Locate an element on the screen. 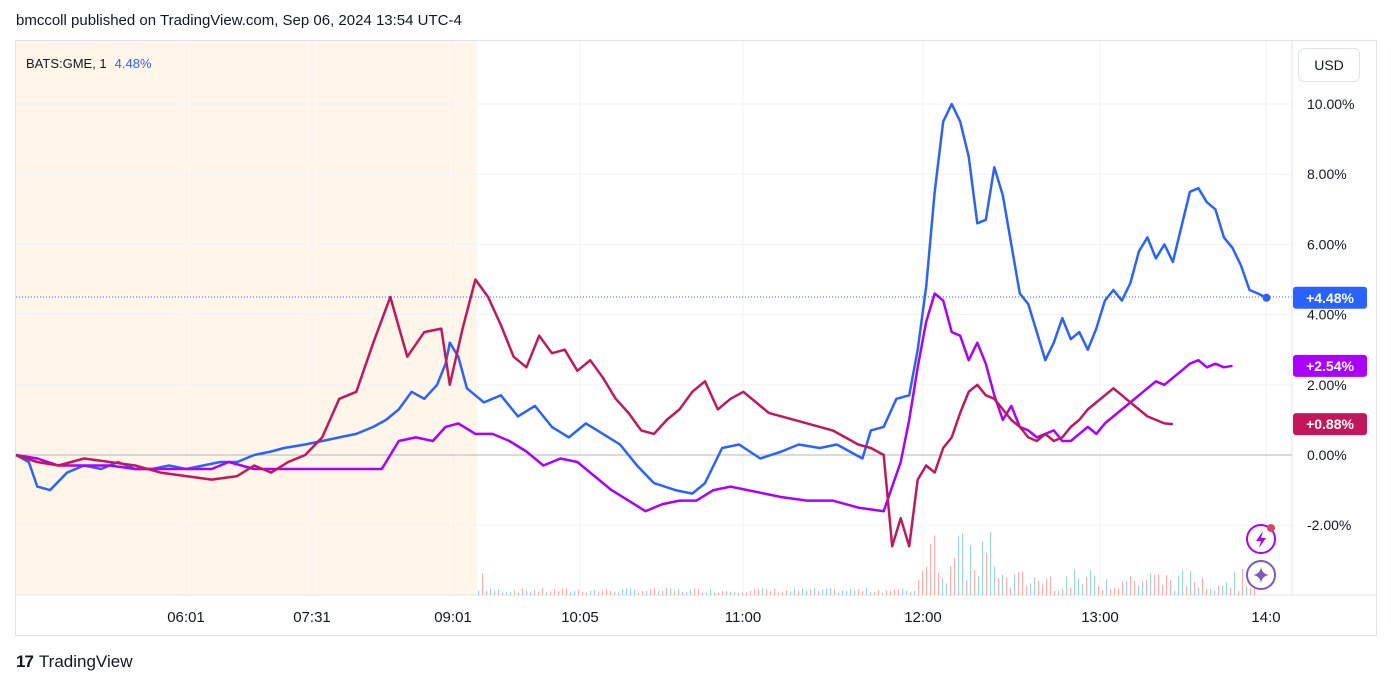  sparkle-icon is located at coordinates (1261, 575).